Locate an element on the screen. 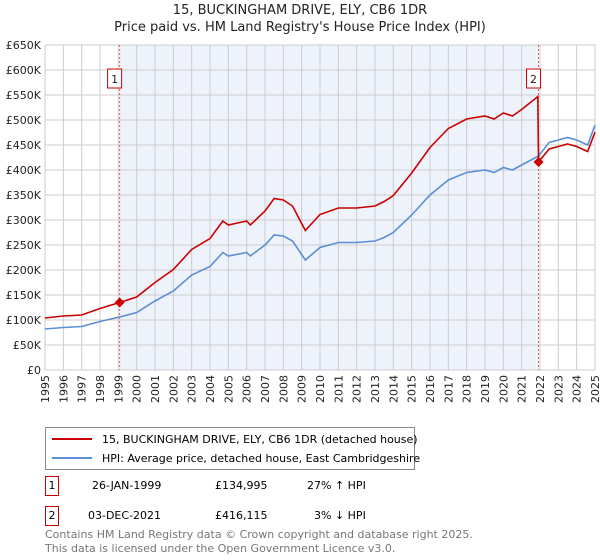 This screenshot has width=600, height=560. sale-hpi-diff: 27% ↑ HPI is located at coordinates (336, 485).